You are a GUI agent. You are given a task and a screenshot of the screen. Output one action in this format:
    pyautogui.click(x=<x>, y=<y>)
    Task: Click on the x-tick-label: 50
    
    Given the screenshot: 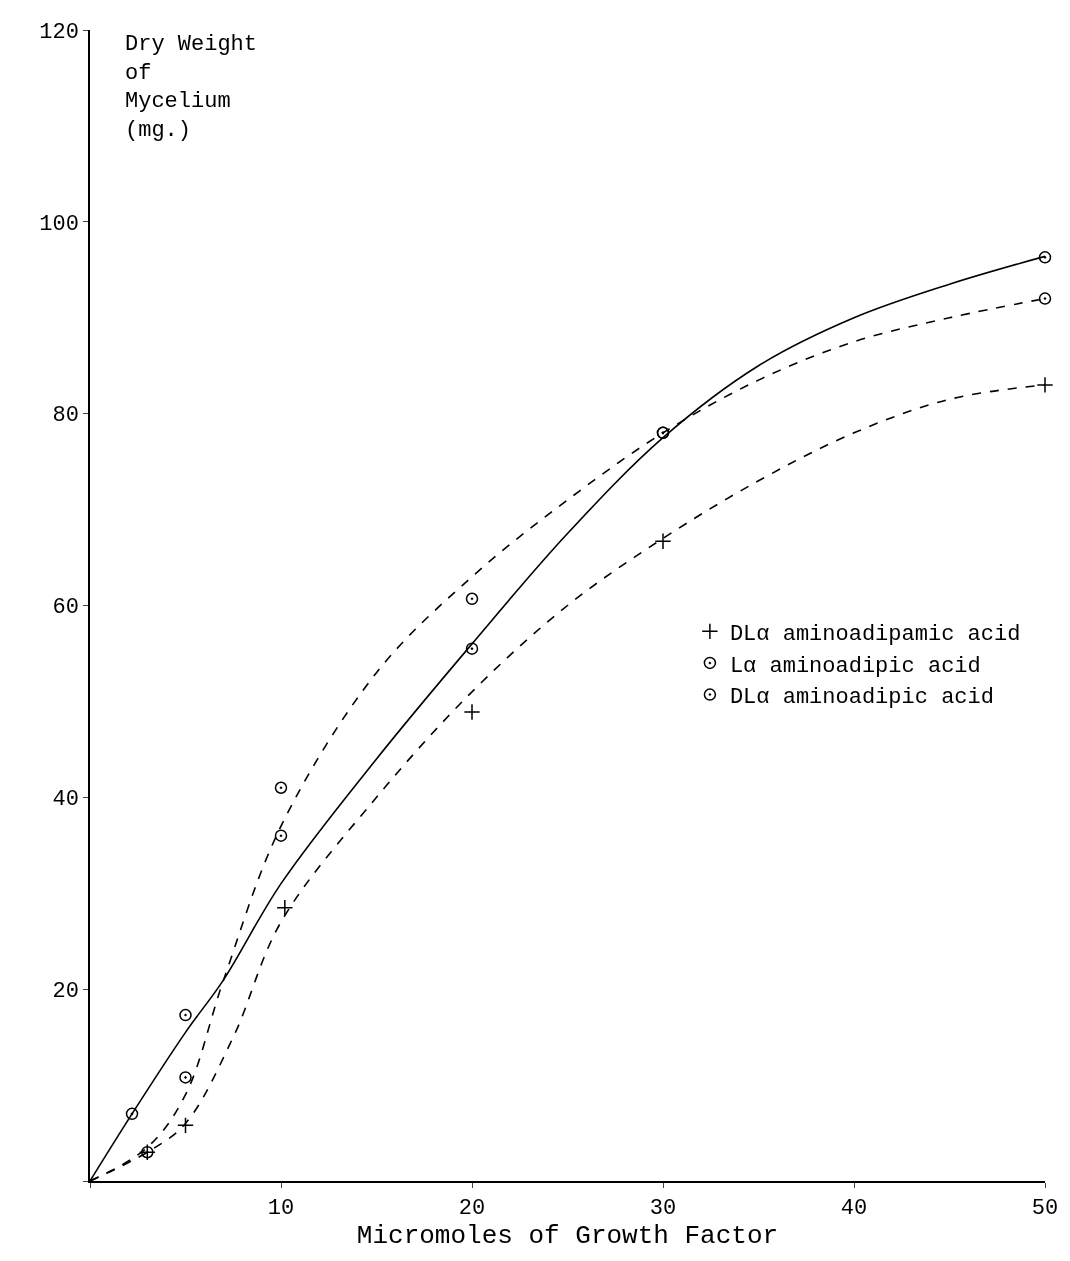 What is the action you would take?
    pyautogui.click(x=1045, y=1209)
    